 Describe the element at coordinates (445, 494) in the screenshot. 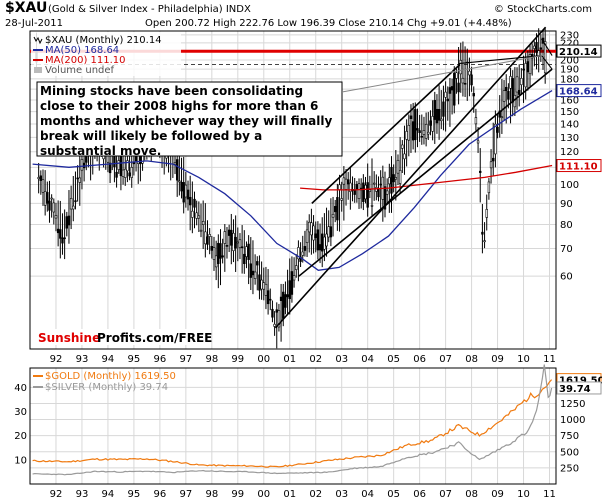

I see `metals-x-tick-label: 07` at that location.